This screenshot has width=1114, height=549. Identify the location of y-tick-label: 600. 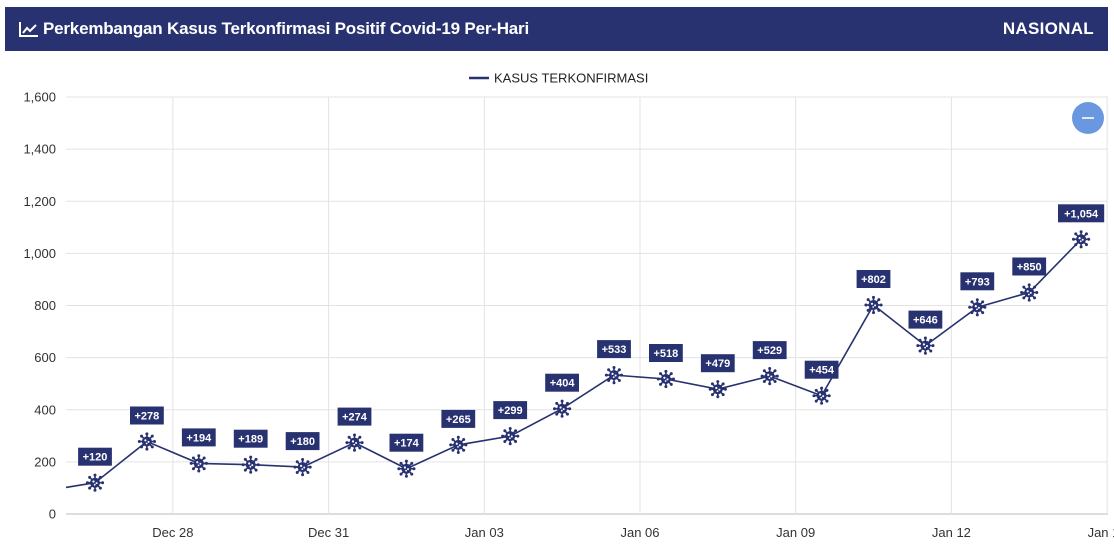
(45, 357).